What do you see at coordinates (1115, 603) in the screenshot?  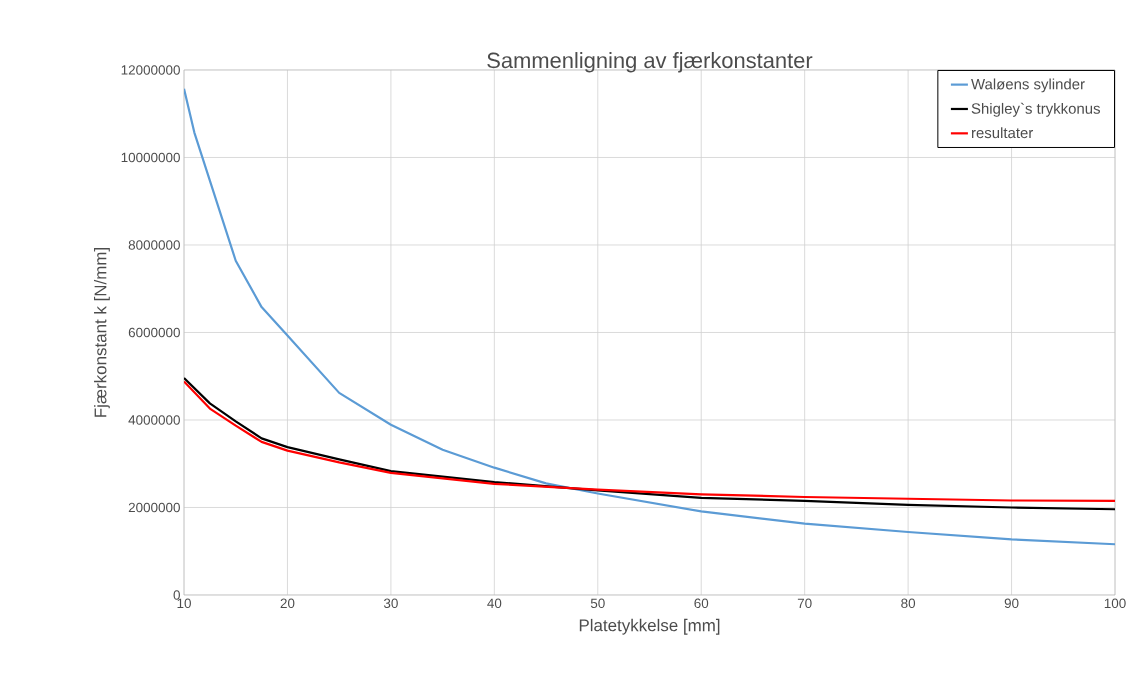 I see `x-tick-label: 100` at bounding box center [1115, 603].